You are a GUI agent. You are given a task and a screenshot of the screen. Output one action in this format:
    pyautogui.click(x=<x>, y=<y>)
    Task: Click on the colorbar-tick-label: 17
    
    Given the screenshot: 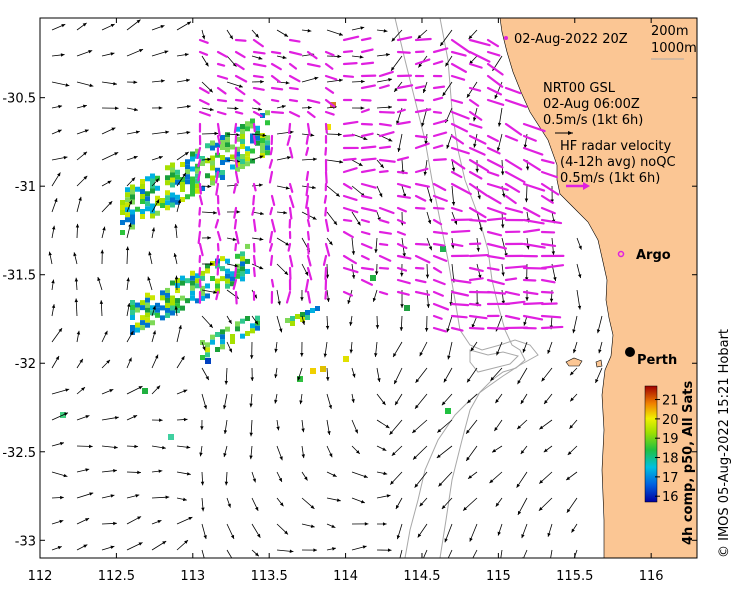 What is the action you would take?
    pyautogui.click(x=670, y=478)
    